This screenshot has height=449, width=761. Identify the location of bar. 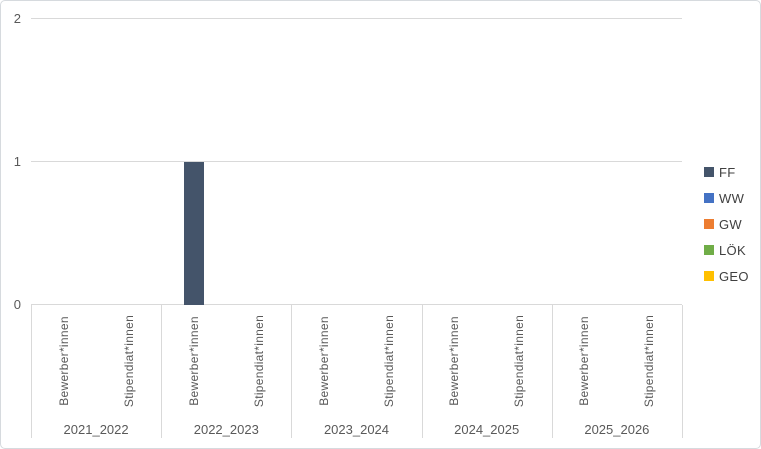
(193, 233).